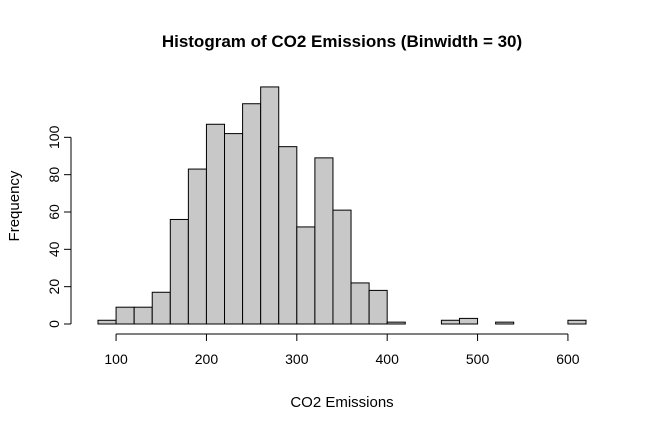 The width and height of the screenshot is (646, 431). Describe the element at coordinates (478, 359) in the screenshot. I see `x-tick-label: 500` at that location.